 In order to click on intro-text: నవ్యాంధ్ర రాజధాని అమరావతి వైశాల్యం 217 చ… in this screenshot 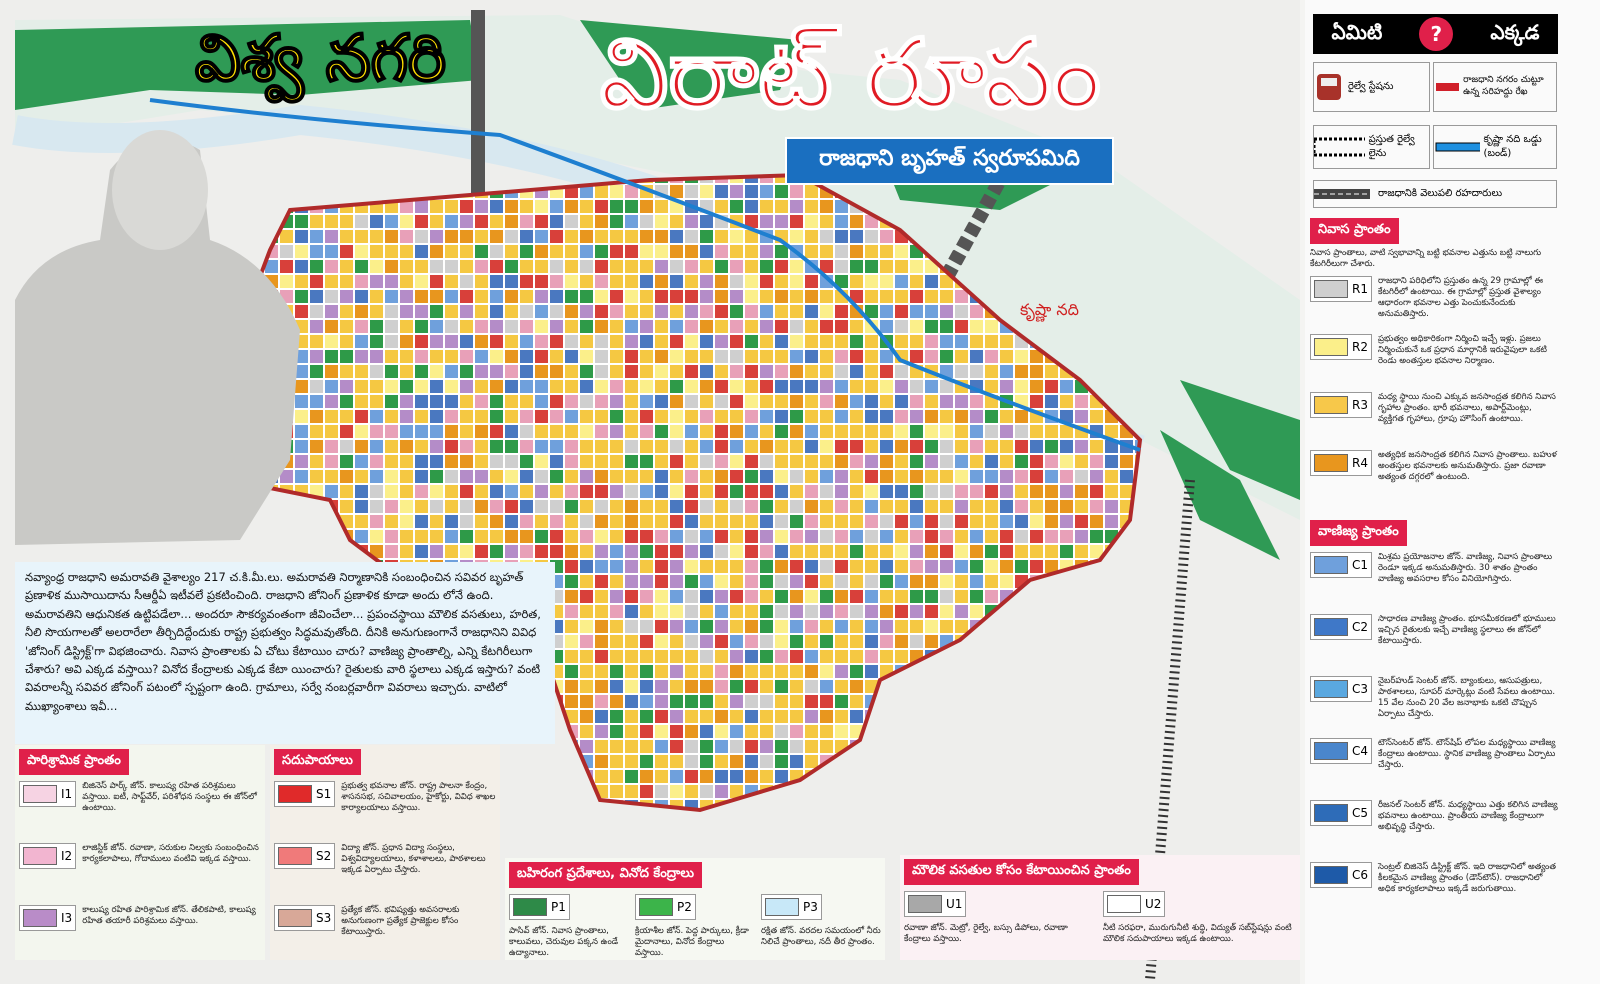, I will do `click(285, 653)`.